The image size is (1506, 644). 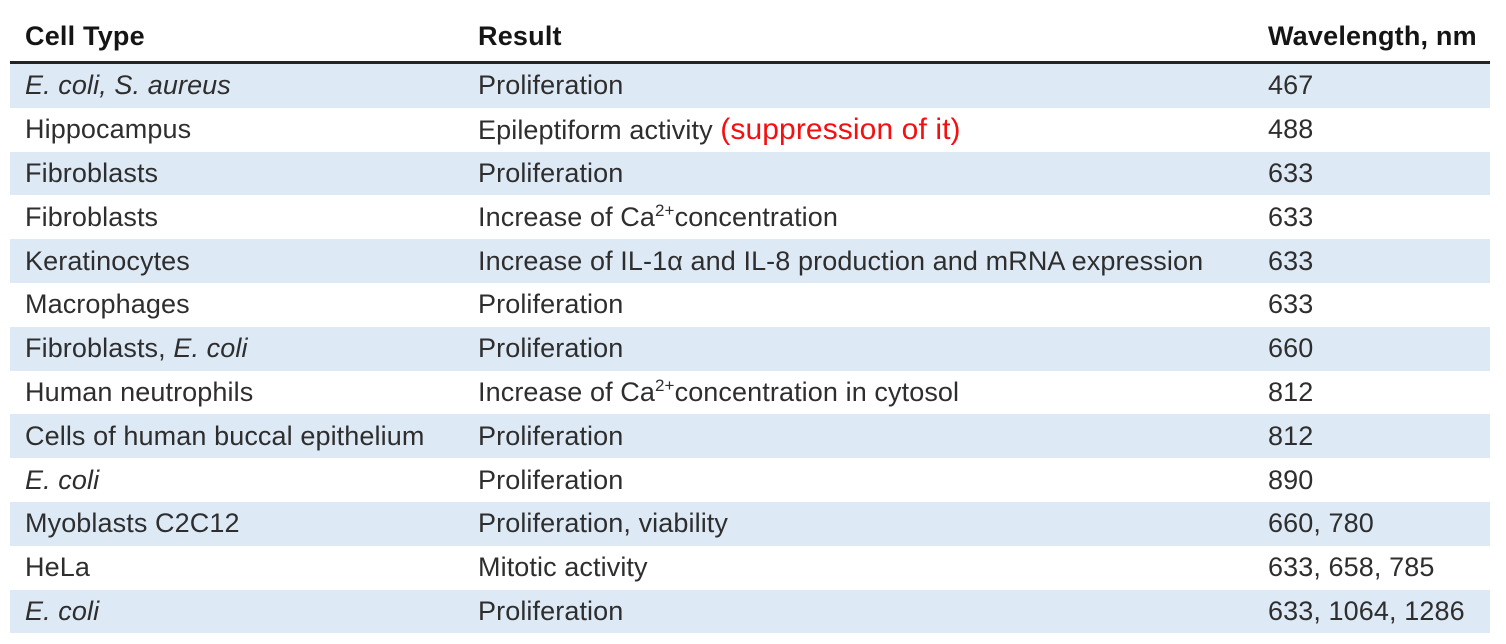 What do you see at coordinates (244, 304) in the screenshot?
I see `cell-type-cell: Macrophages` at bounding box center [244, 304].